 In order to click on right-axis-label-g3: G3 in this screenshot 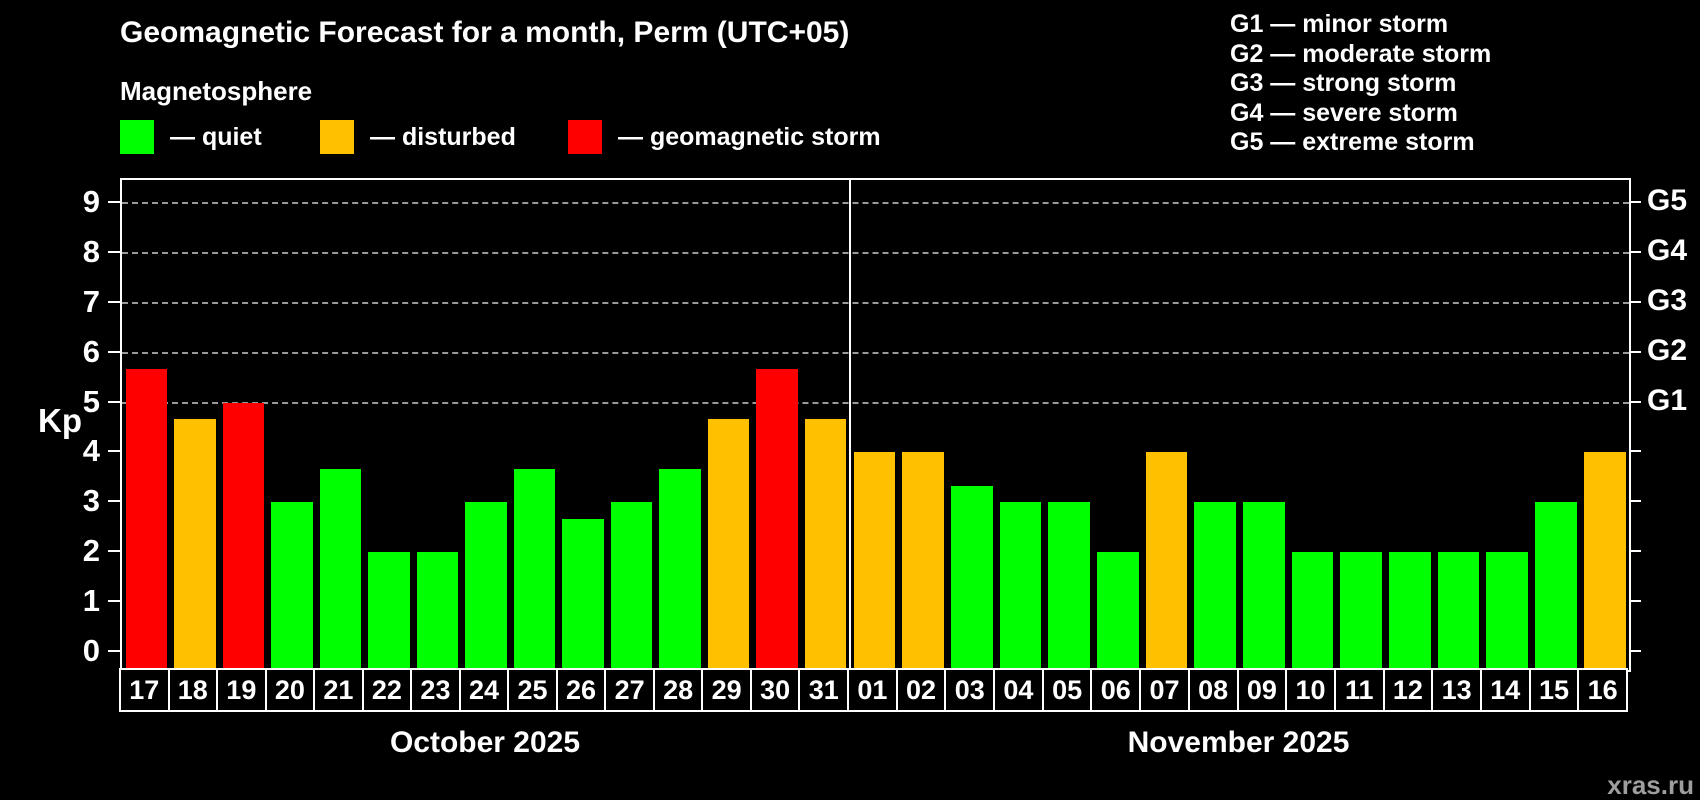, I will do `click(1667, 300)`.